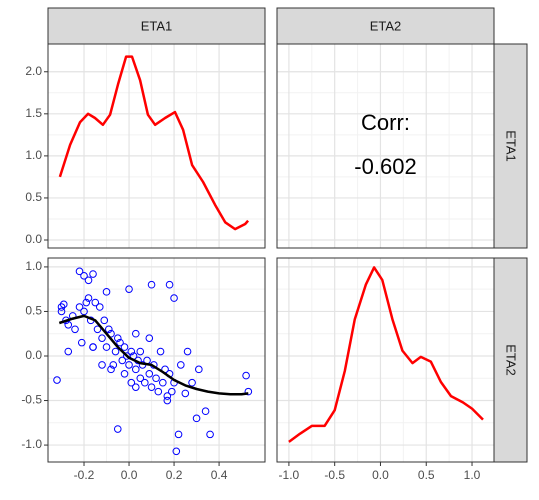 The height and width of the screenshot is (500, 539). What do you see at coordinates (33, 71) in the screenshot?
I see `y-tick-label: 2.0` at bounding box center [33, 71].